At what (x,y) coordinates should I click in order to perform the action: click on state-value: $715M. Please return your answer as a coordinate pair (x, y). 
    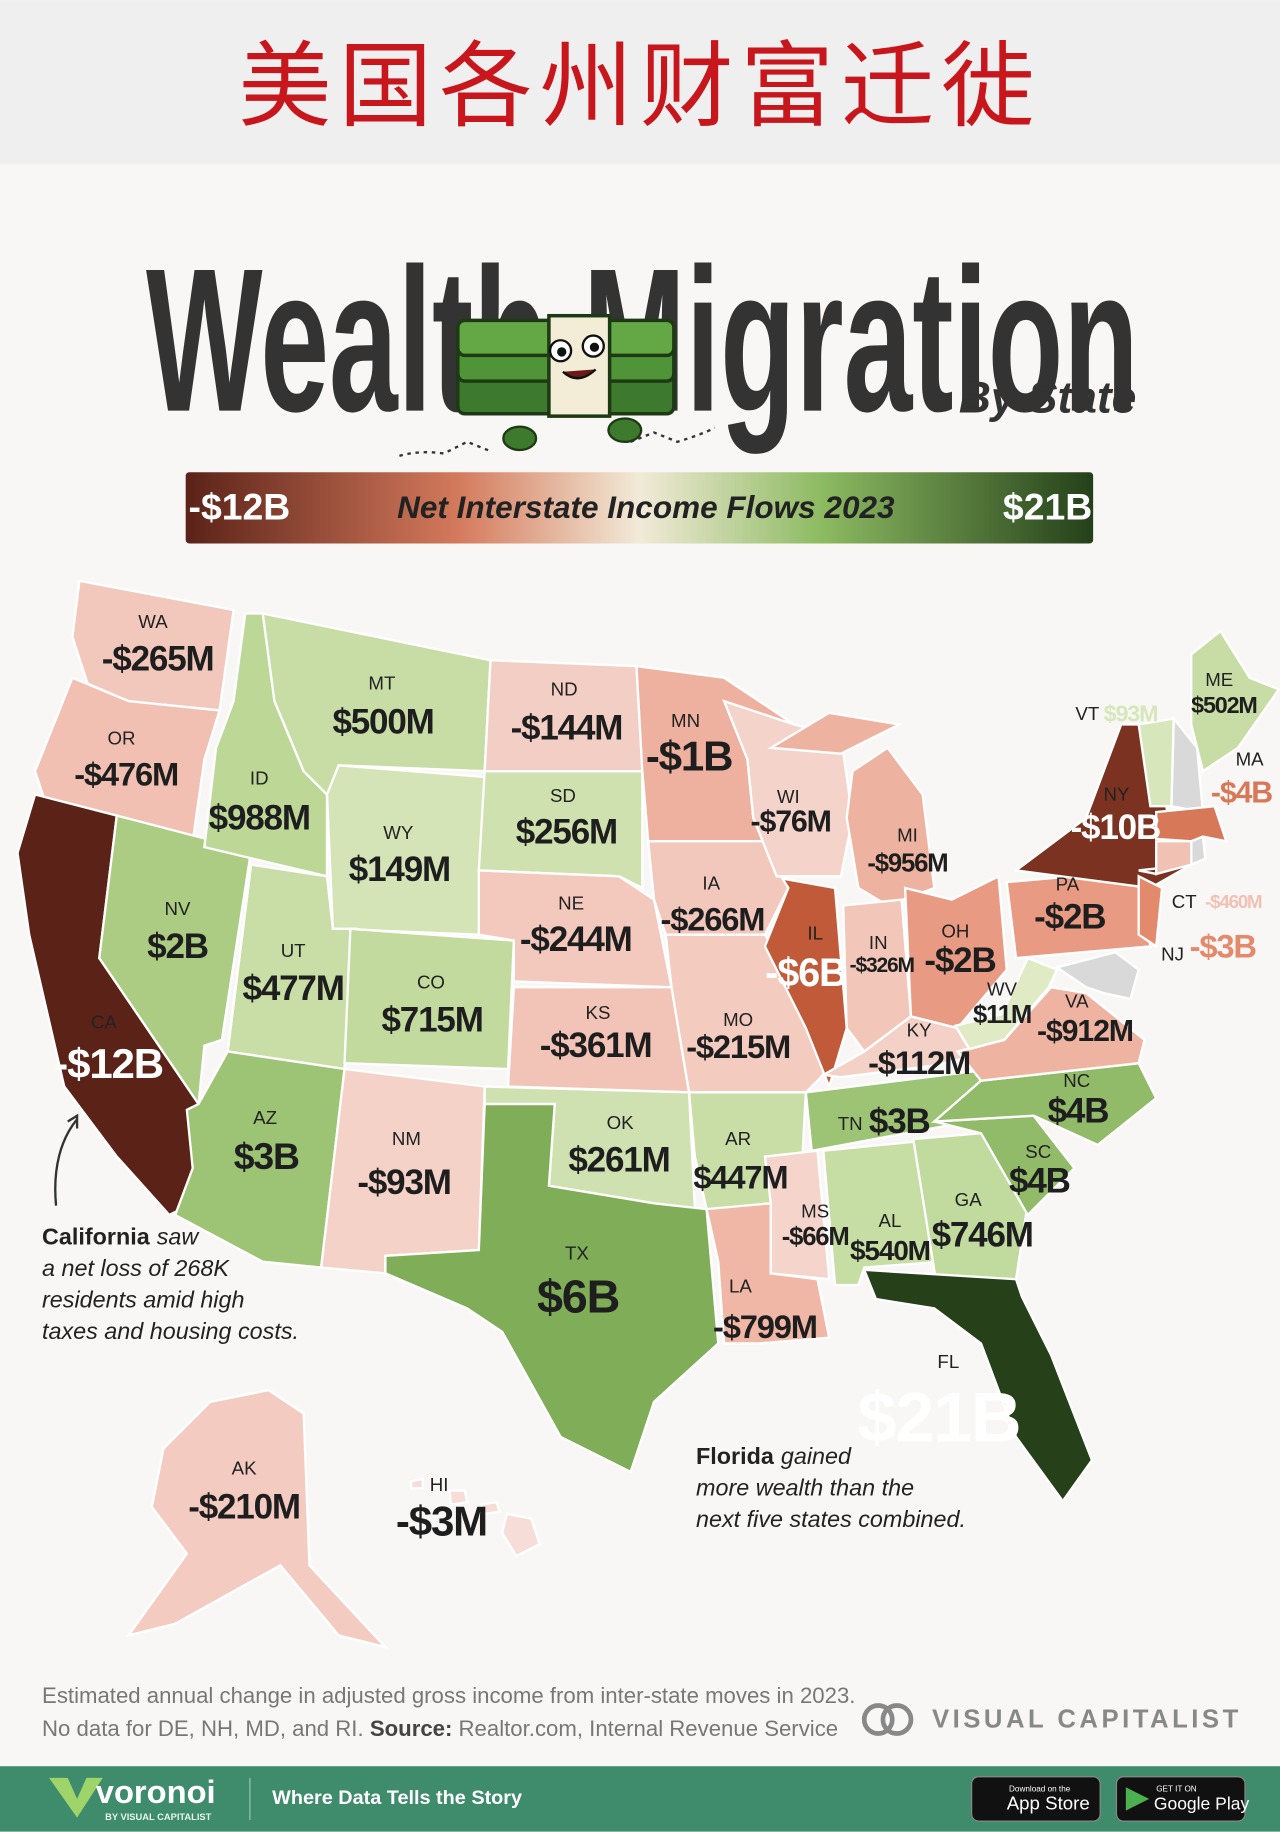
    Looking at the image, I should click on (431, 1020).